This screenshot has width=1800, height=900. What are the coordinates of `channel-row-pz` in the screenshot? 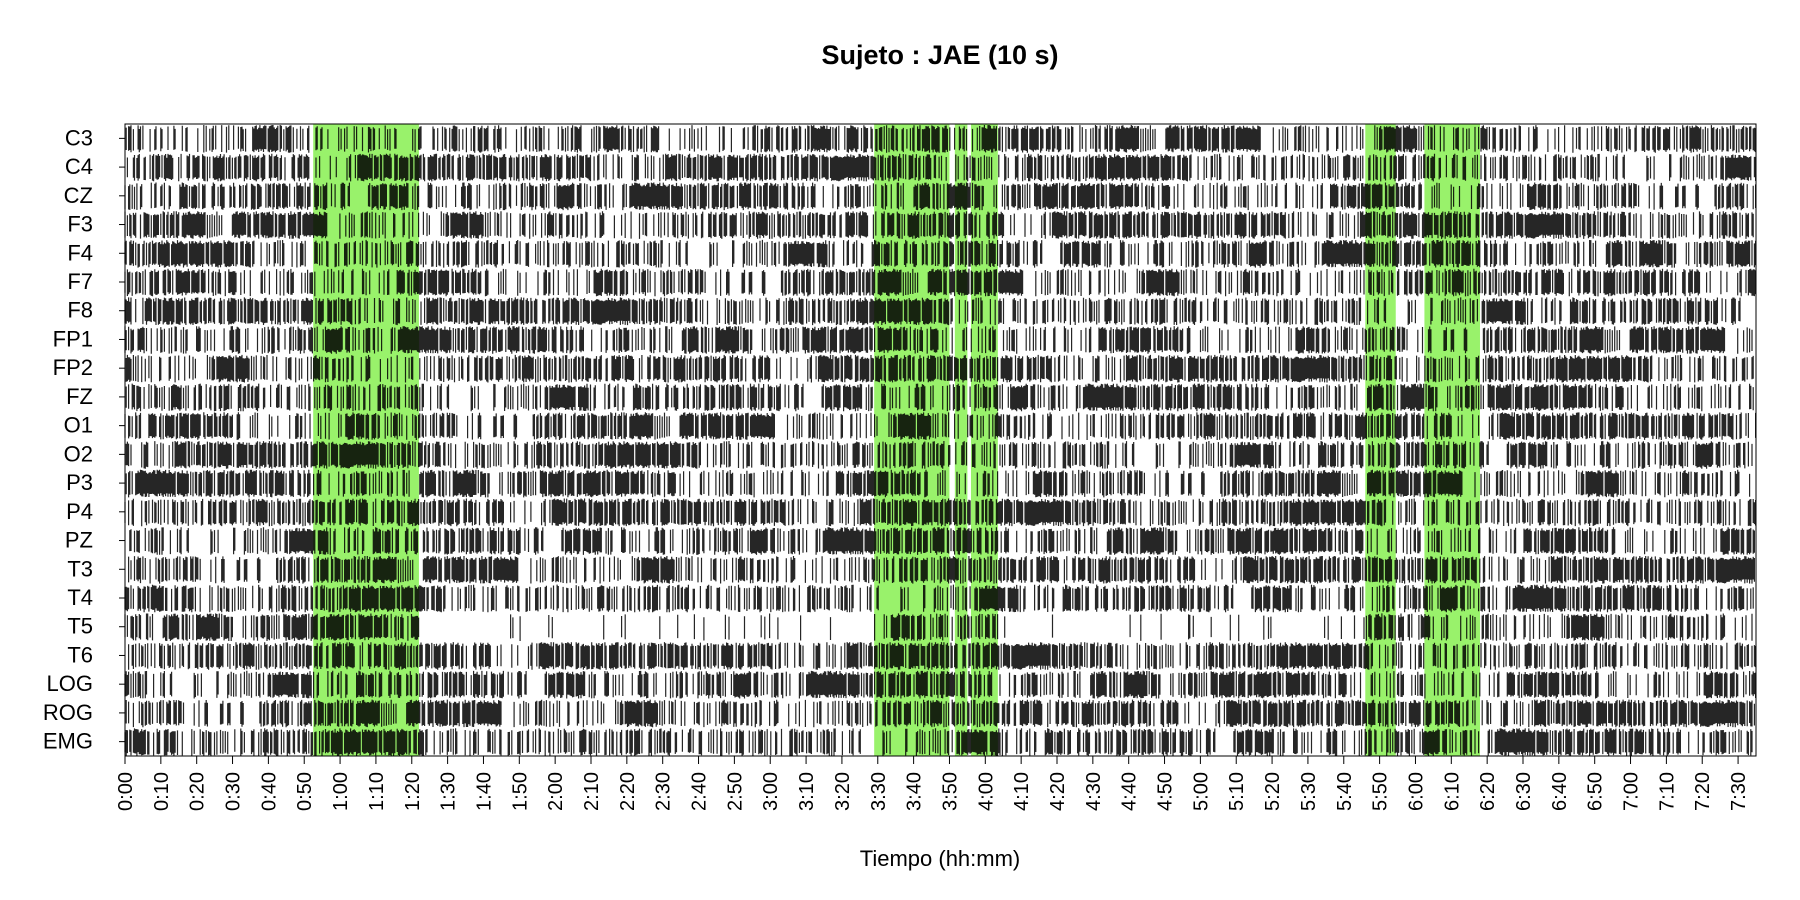 It's located at (942, 541).